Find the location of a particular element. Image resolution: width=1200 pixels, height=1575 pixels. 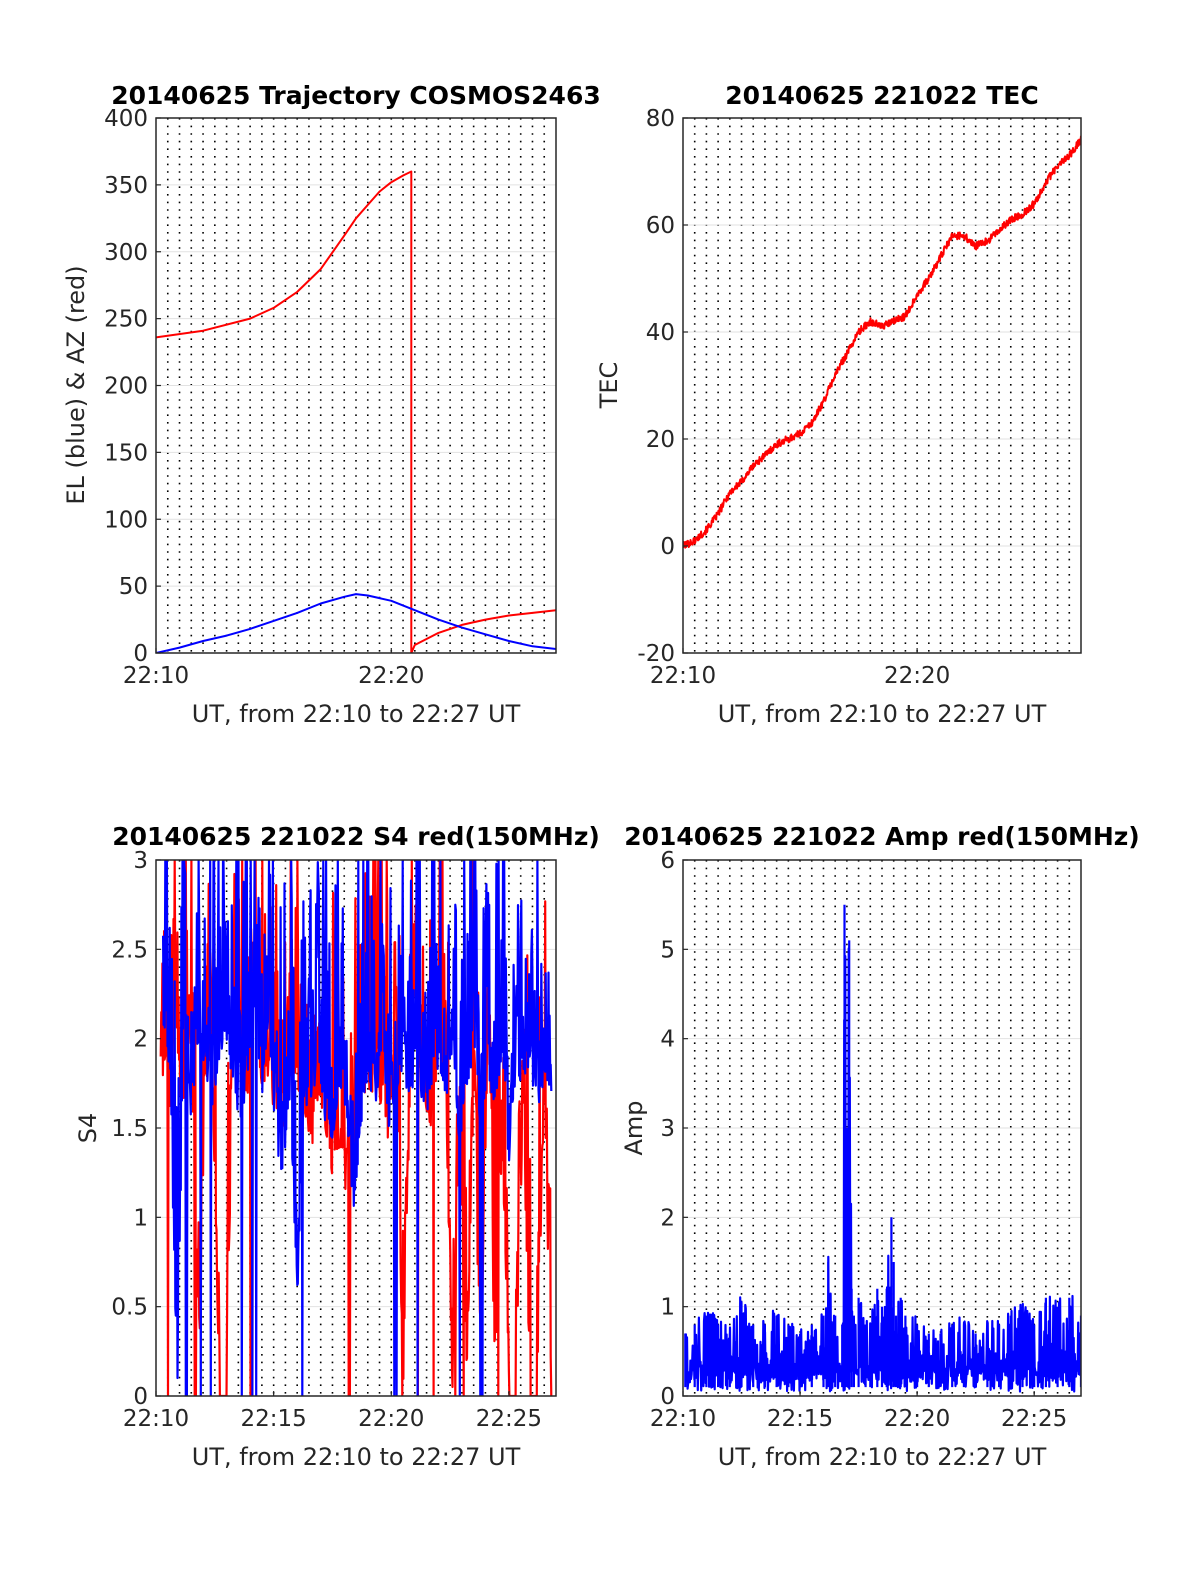

y-tick-label: 300 is located at coordinates (126, 253).